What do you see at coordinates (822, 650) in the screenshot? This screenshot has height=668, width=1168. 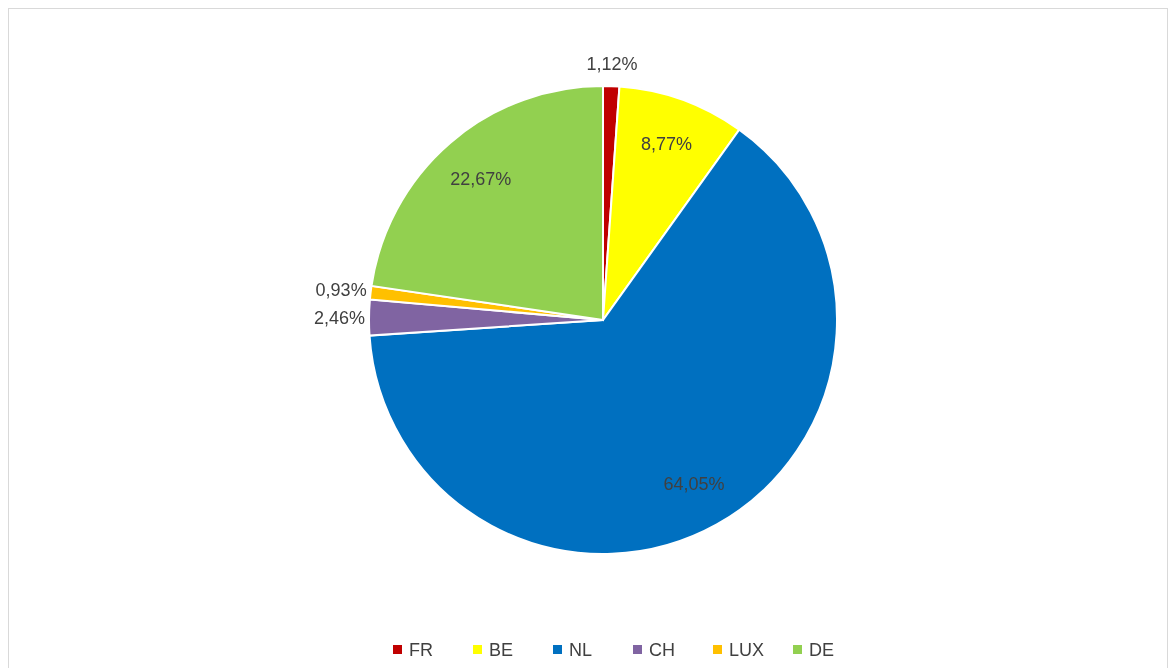 I see `legend-label: DE` at bounding box center [822, 650].